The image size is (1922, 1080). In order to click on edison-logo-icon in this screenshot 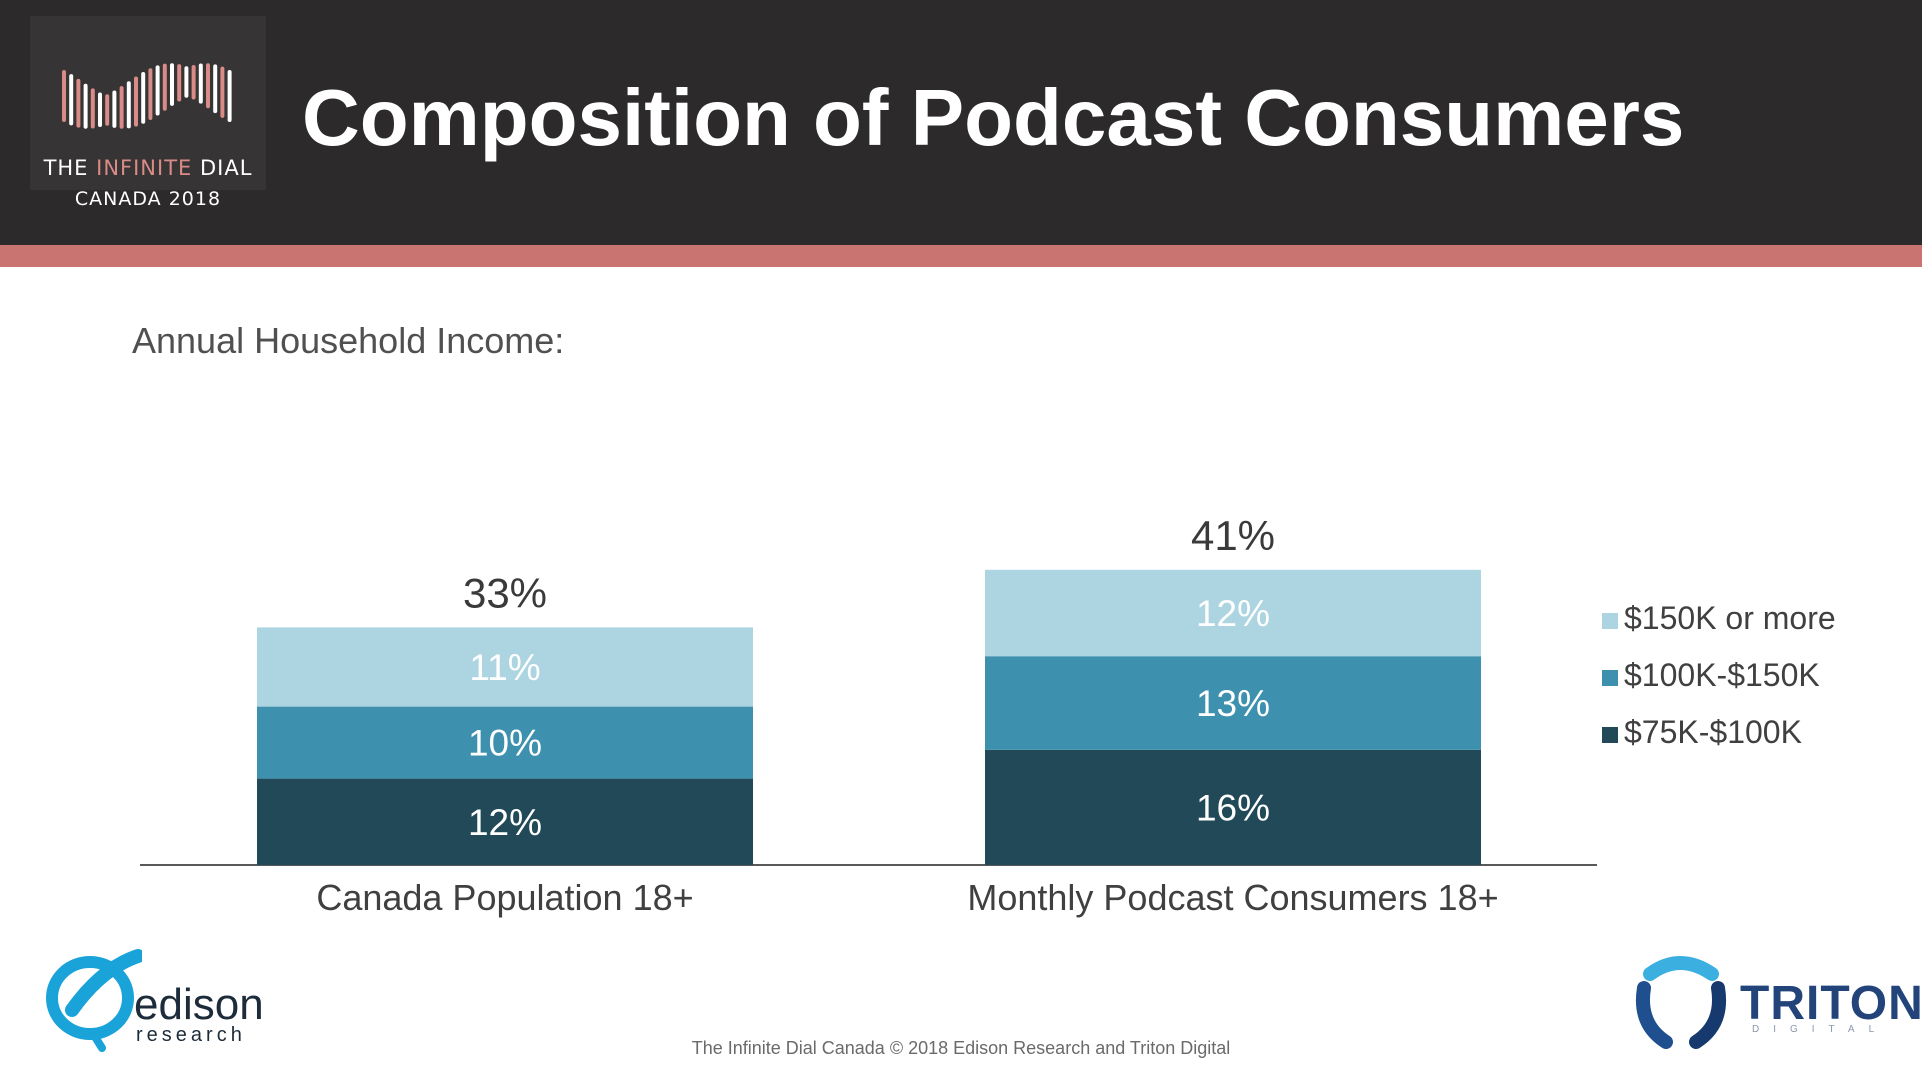, I will do `click(94, 1000)`.